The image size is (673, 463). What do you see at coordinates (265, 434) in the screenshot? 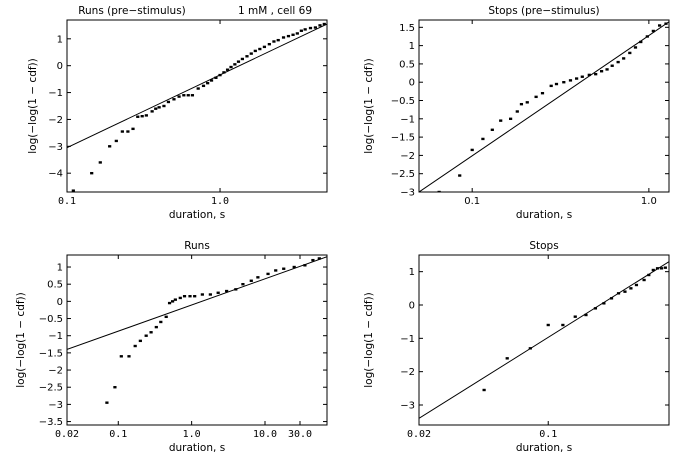
I see `x-tick-label: 10.0` at bounding box center [265, 434].